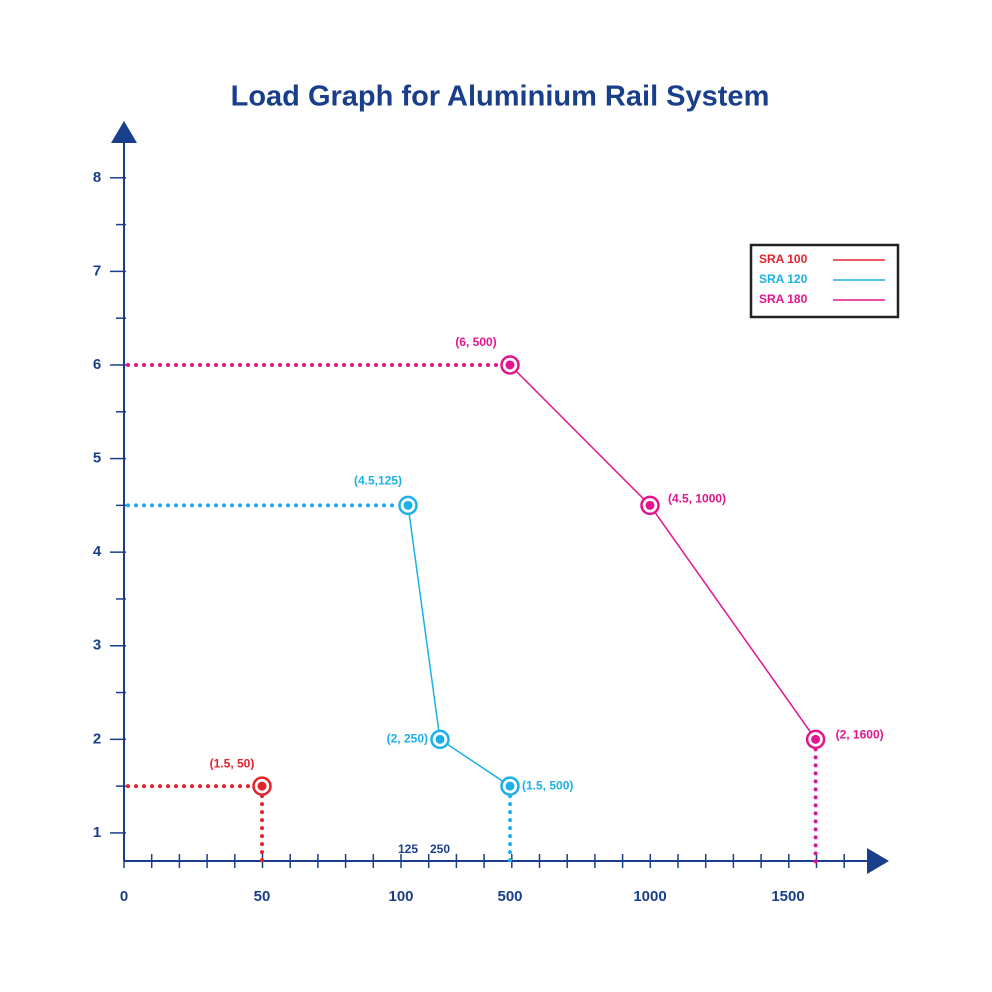 This screenshot has width=992, height=992. What do you see at coordinates (440, 849) in the screenshot?
I see `x-tick-label: 250` at bounding box center [440, 849].